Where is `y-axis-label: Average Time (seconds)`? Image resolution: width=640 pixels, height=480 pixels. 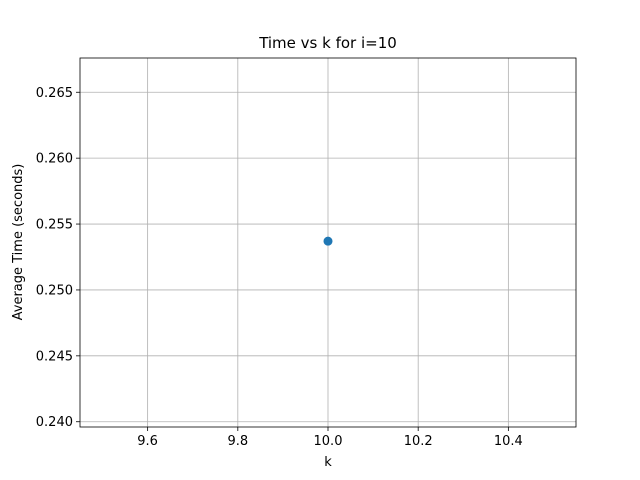 y-axis-label: Average Time (seconds) is located at coordinates (18, 242).